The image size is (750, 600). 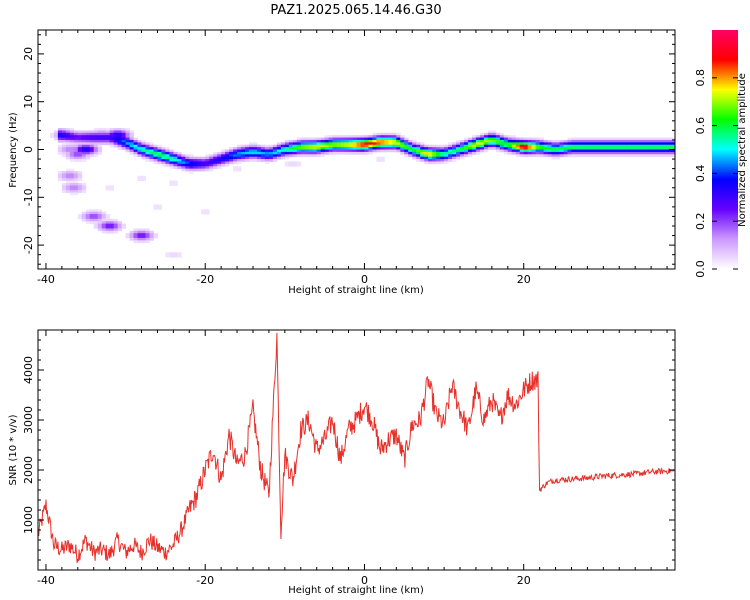 I want to click on colorbar-ramp, so click(x=725, y=149).